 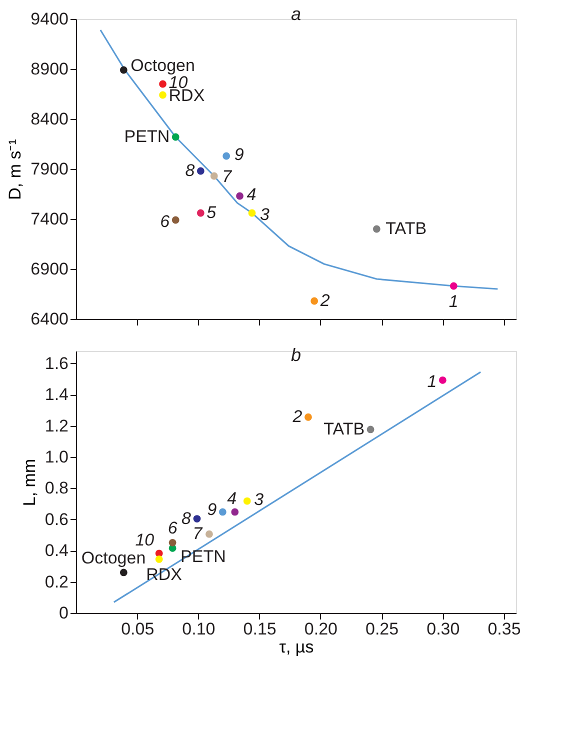 I want to click on y-tick-label: 0.4, so click(x=56, y=550).